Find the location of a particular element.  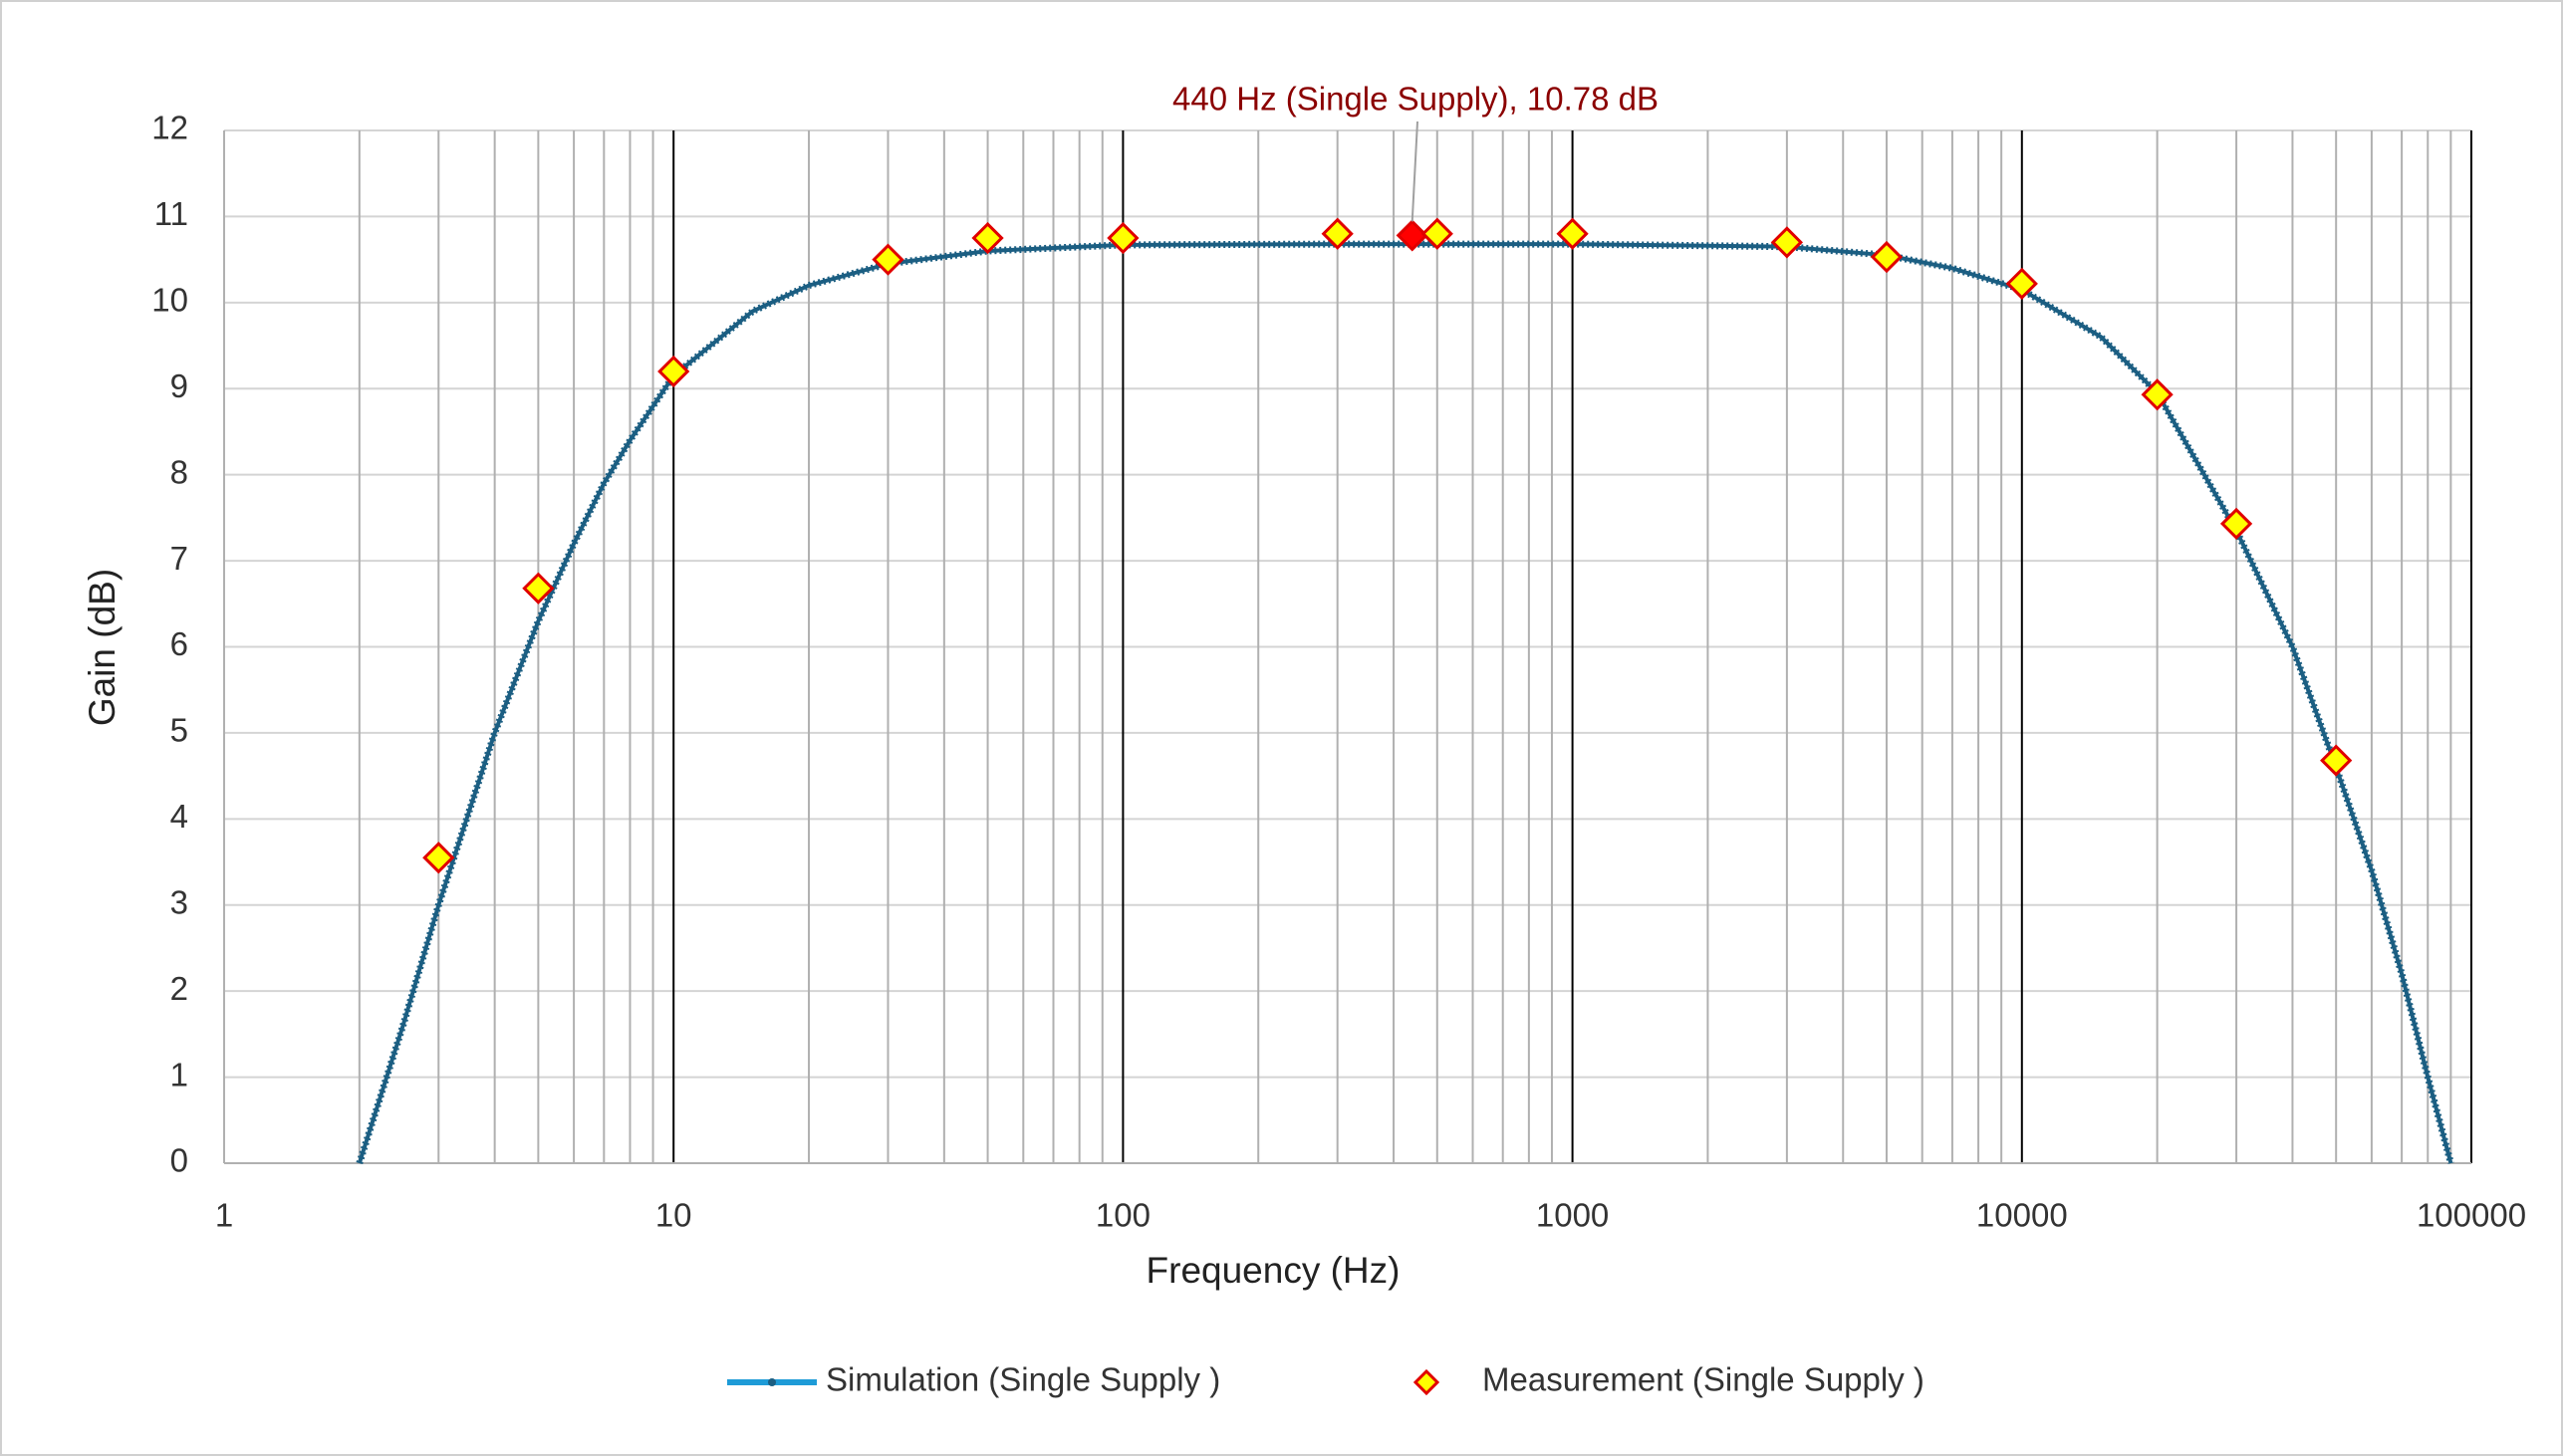

y-tick-label: 1 is located at coordinates (179, 1074).